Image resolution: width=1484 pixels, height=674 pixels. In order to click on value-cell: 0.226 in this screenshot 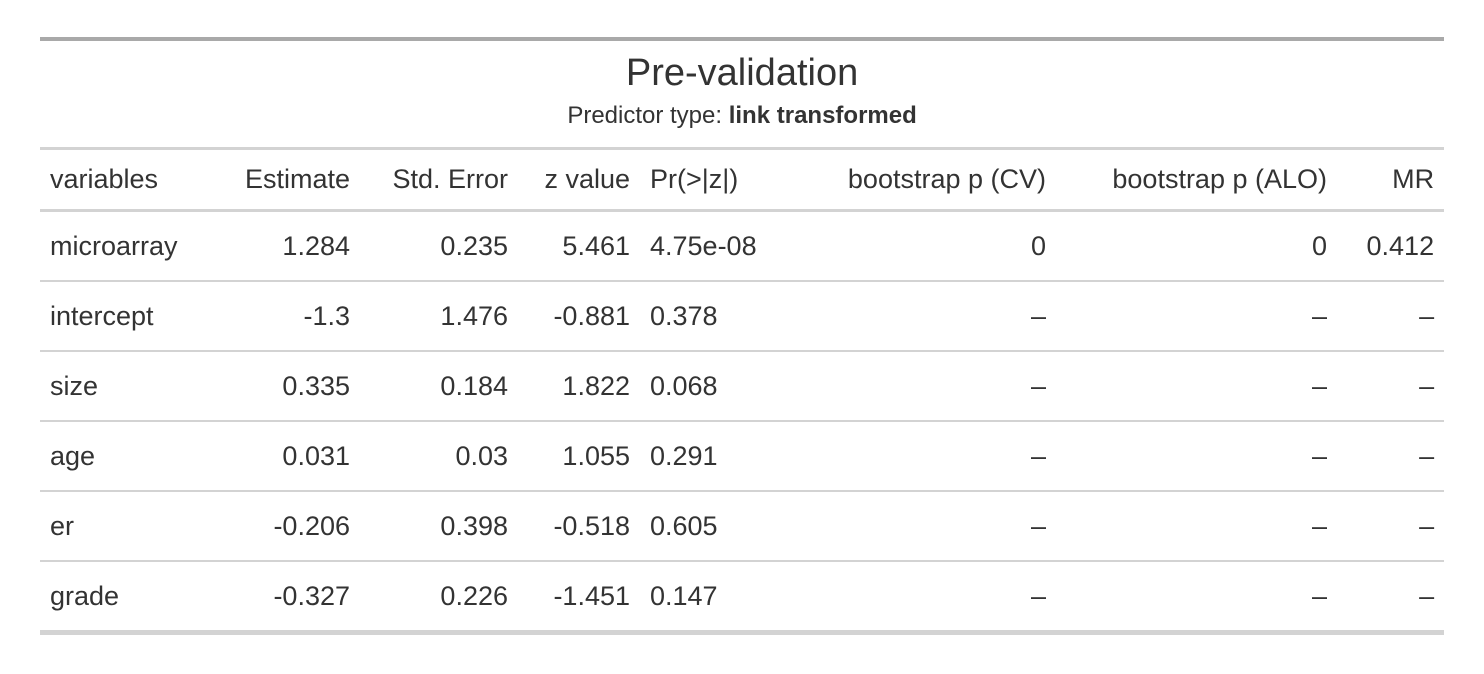, I will do `click(474, 596)`.